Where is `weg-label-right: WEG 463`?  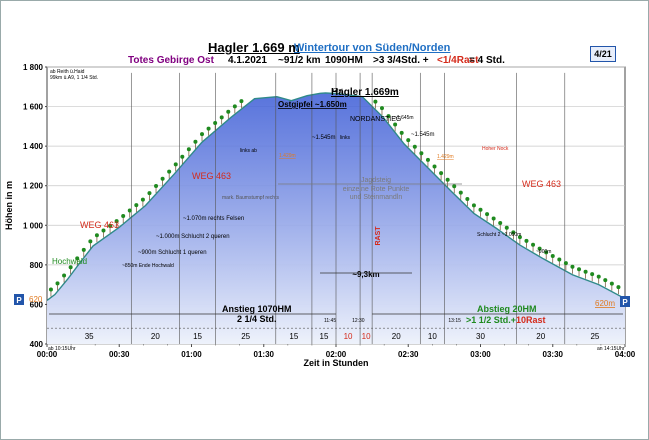 weg-label-right: WEG 463 is located at coordinates (541, 184).